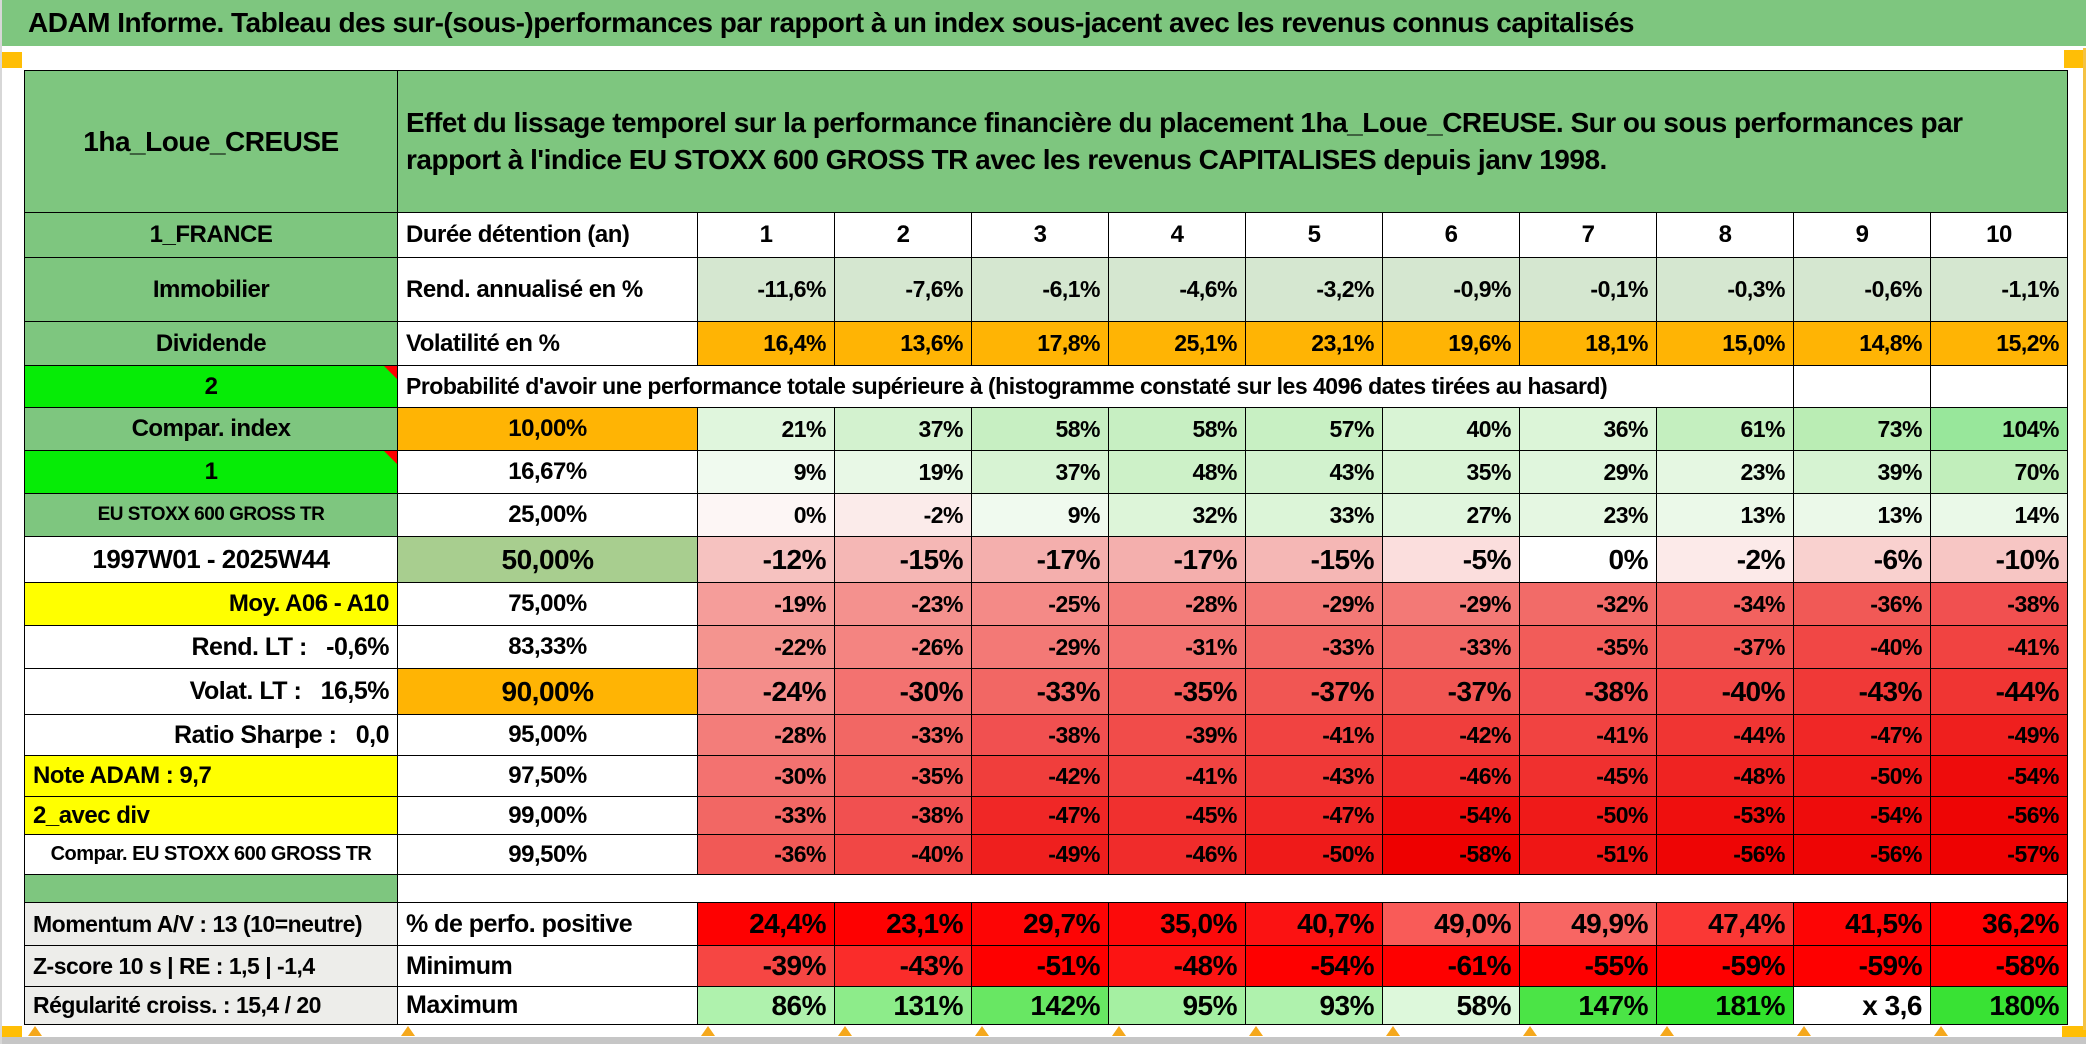 The height and width of the screenshot is (1044, 2086). I want to click on cell-b-p10: 10,00%, so click(547, 429).